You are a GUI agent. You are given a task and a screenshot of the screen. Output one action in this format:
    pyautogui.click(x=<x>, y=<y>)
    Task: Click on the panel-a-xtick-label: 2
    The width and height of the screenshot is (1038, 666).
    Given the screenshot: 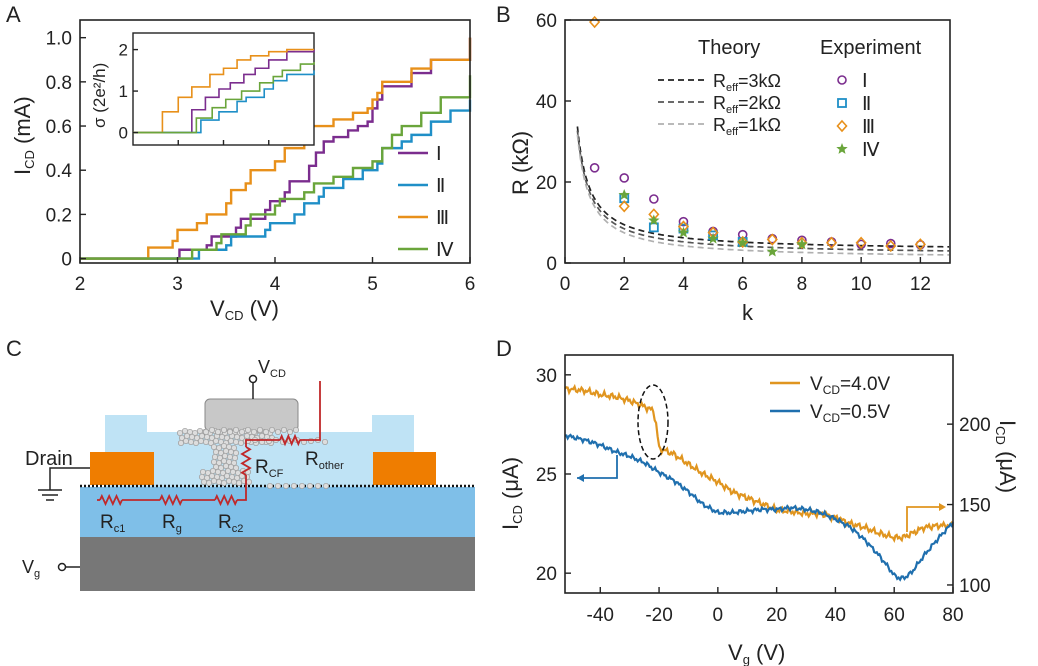 What is the action you would take?
    pyautogui.click(x=80, y=284)
    